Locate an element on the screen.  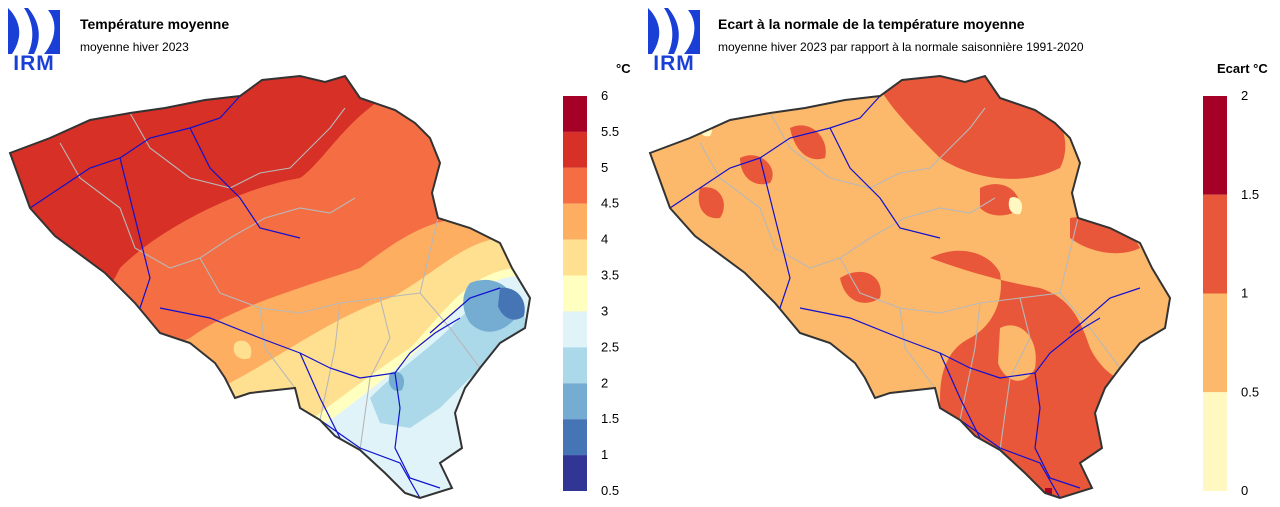
map-title: Température moyenne is located at coordinates (155, 24).